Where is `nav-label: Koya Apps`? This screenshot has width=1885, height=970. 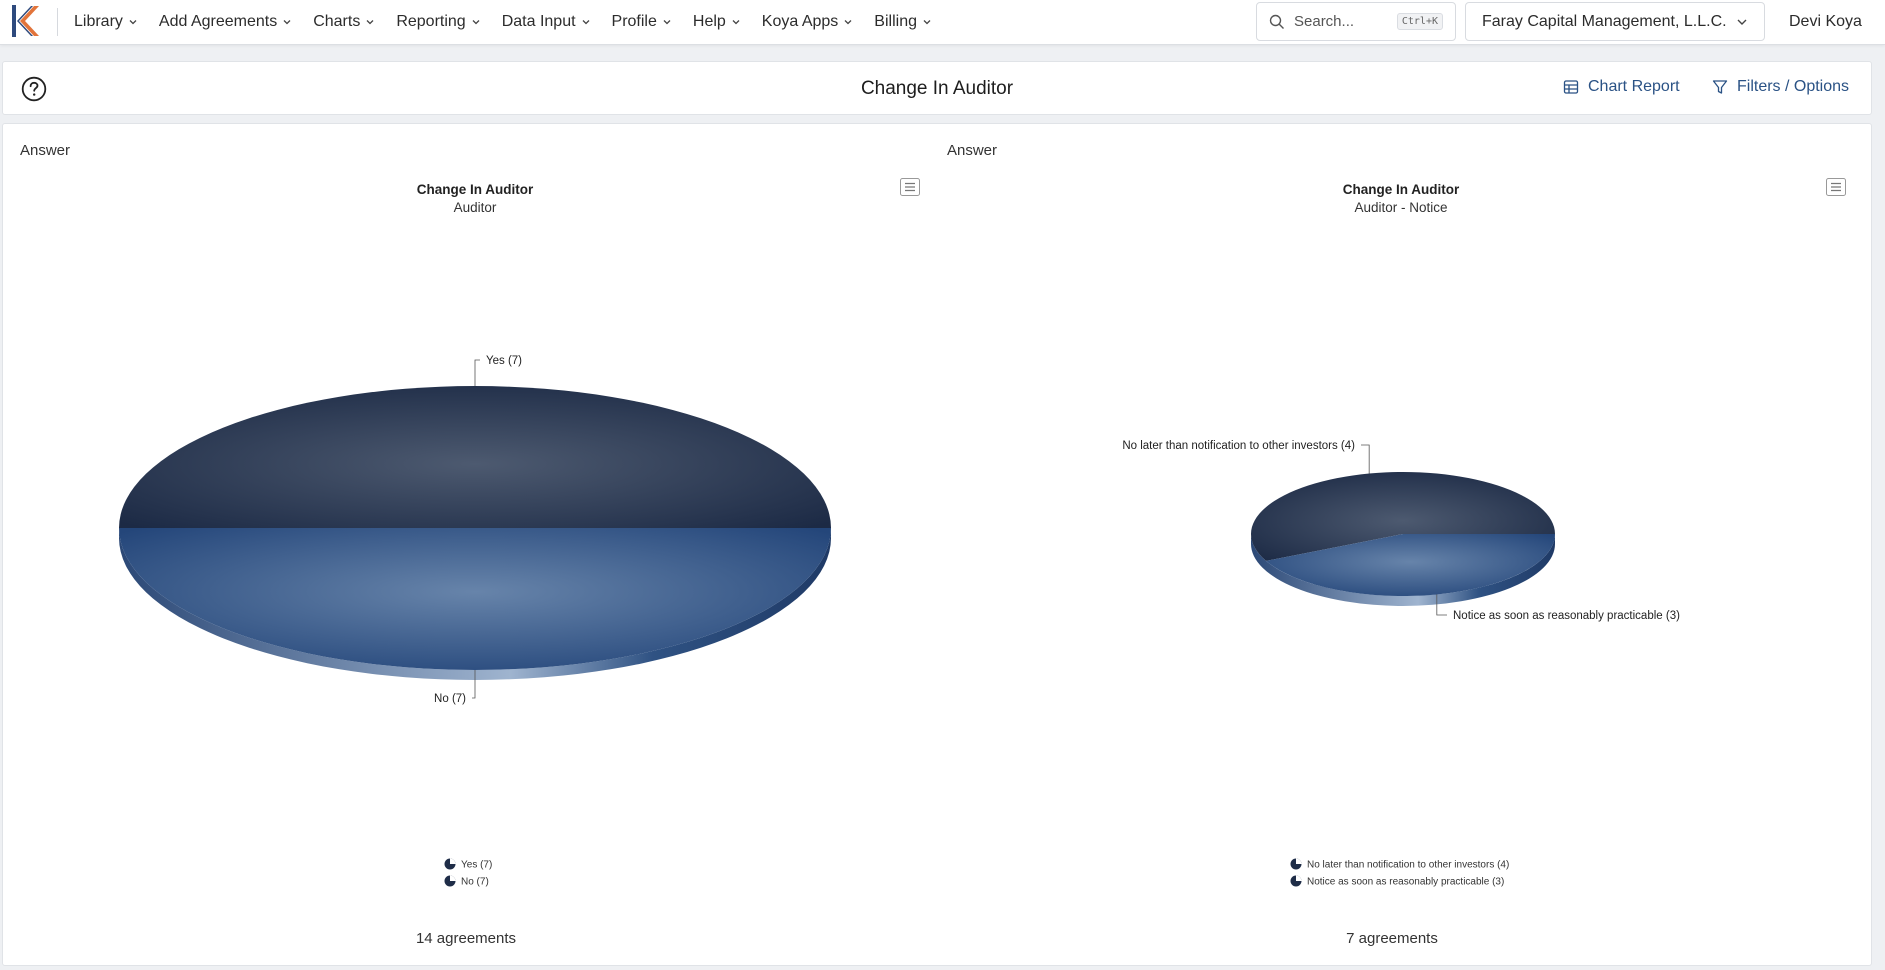 nav-label: Koya Apps is located at coordinates (800, 21).